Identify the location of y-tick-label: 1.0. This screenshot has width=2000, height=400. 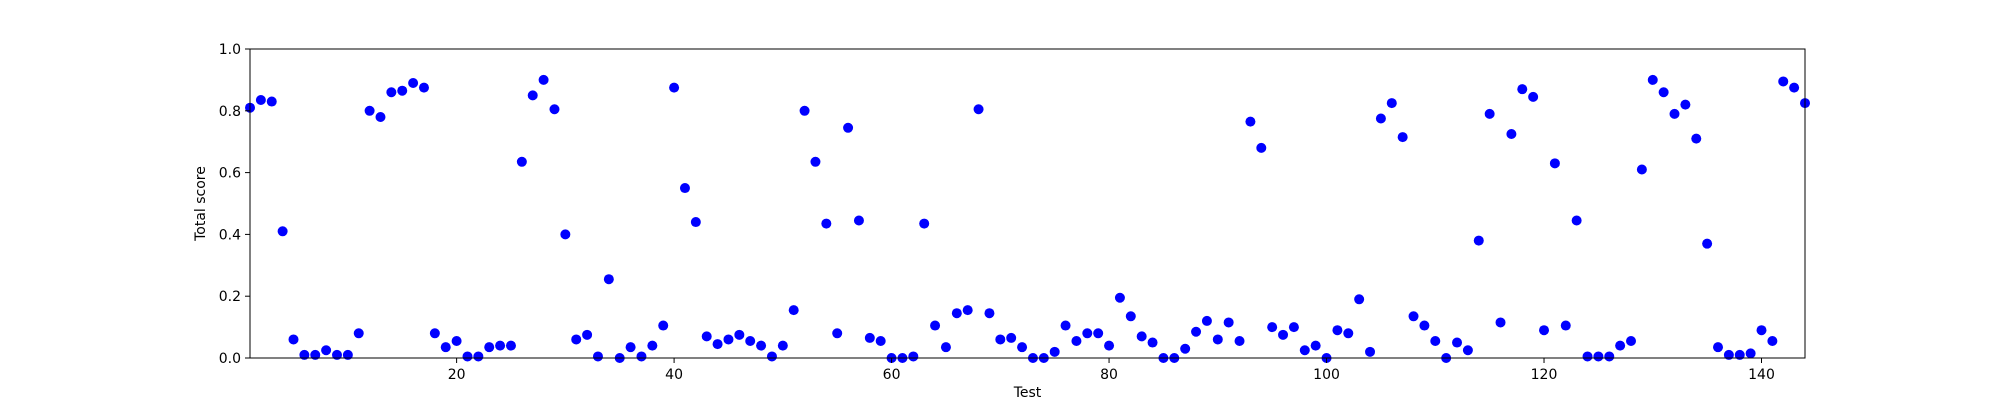
(230, 50).